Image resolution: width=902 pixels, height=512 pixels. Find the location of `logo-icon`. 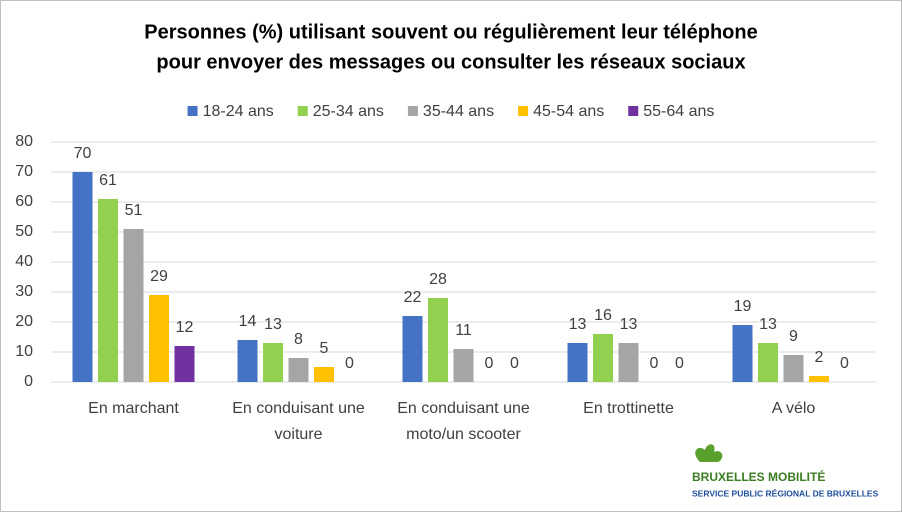

logo-icon is located at coordinates (709, 453).